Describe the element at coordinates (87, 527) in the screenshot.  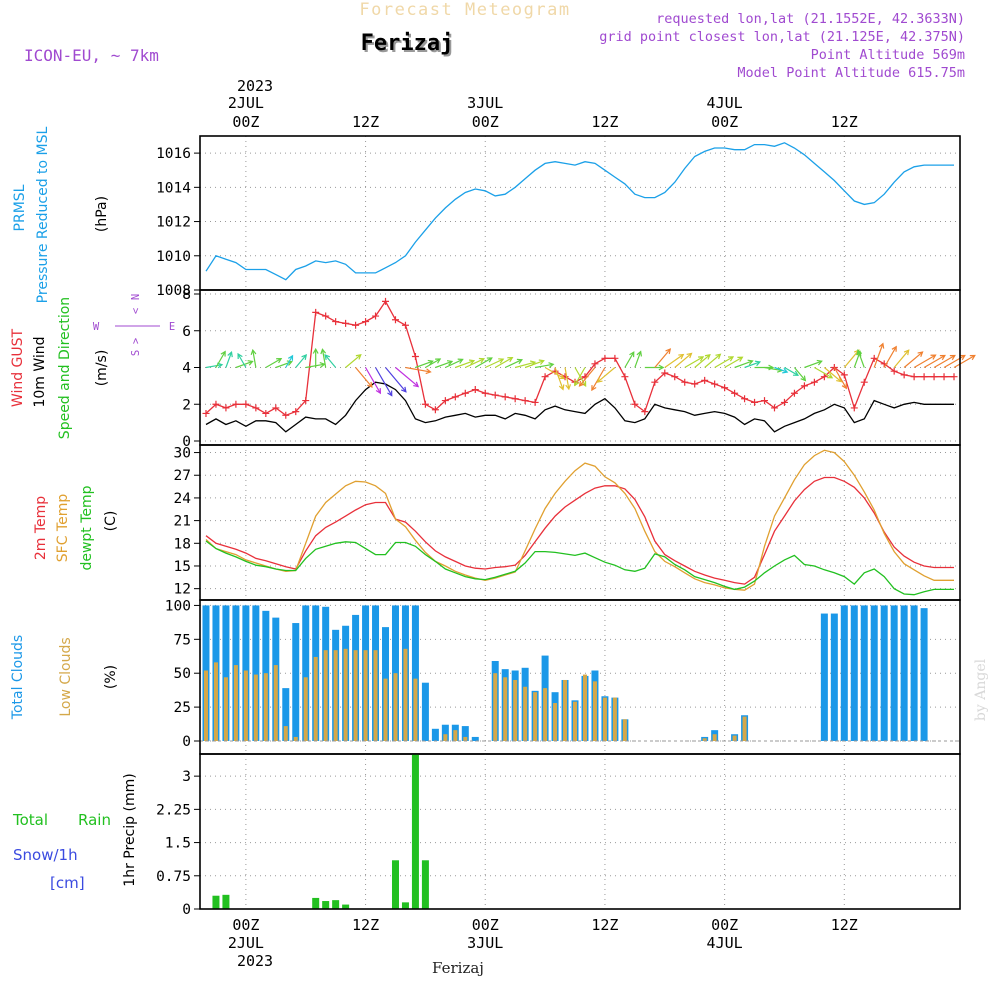
I see `dew-label: dewpt Temp` at that location.